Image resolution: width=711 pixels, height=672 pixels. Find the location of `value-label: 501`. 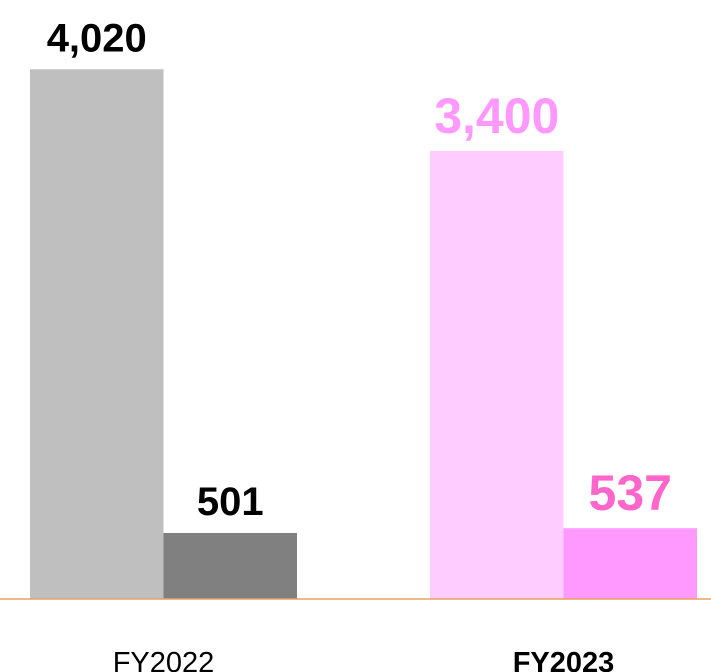

value-label: 501 is located at coordinates (230, 502).